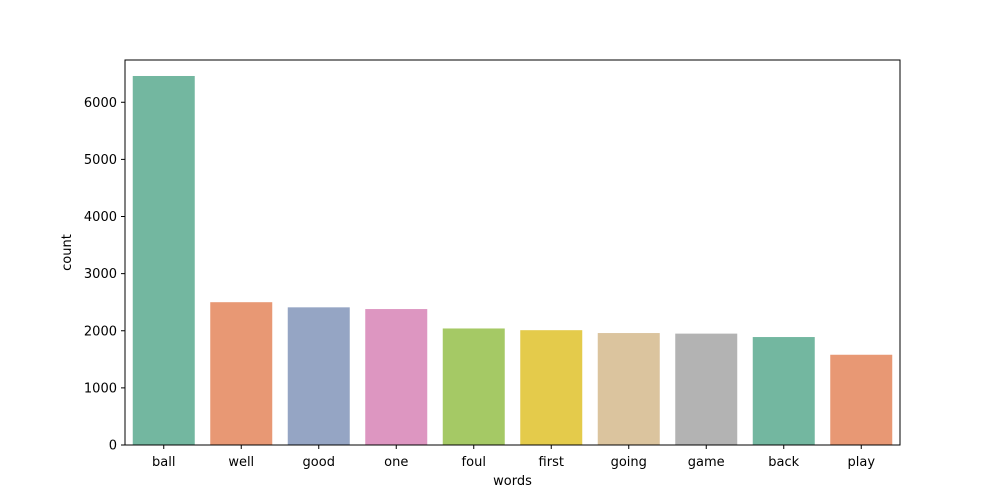 This screenshot has width=1000, height=500. I want to click on x-tick-label: good, so click(319, 462).